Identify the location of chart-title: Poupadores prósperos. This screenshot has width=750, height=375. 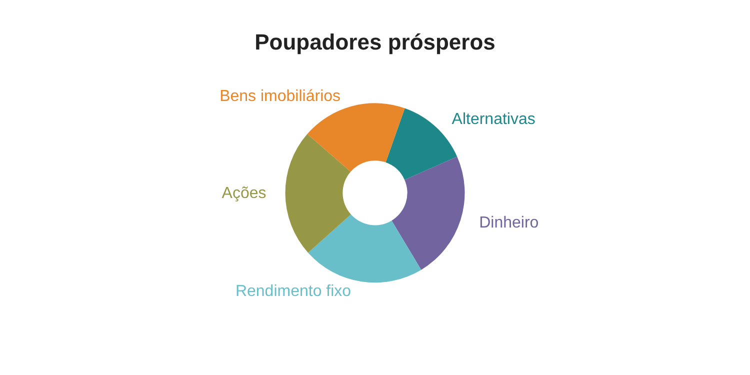
(375, 42).